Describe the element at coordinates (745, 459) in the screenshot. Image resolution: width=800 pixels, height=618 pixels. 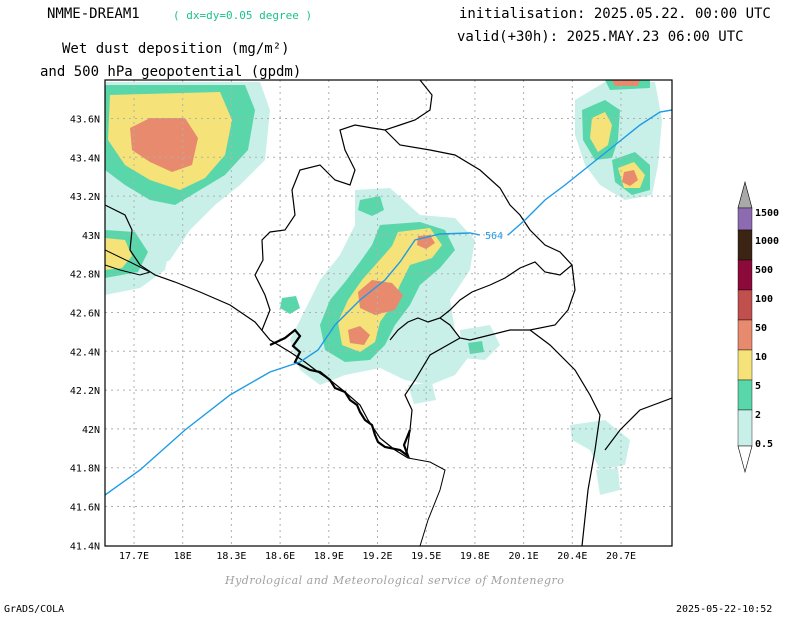
I see `legend-bottom-arrow` at that location.